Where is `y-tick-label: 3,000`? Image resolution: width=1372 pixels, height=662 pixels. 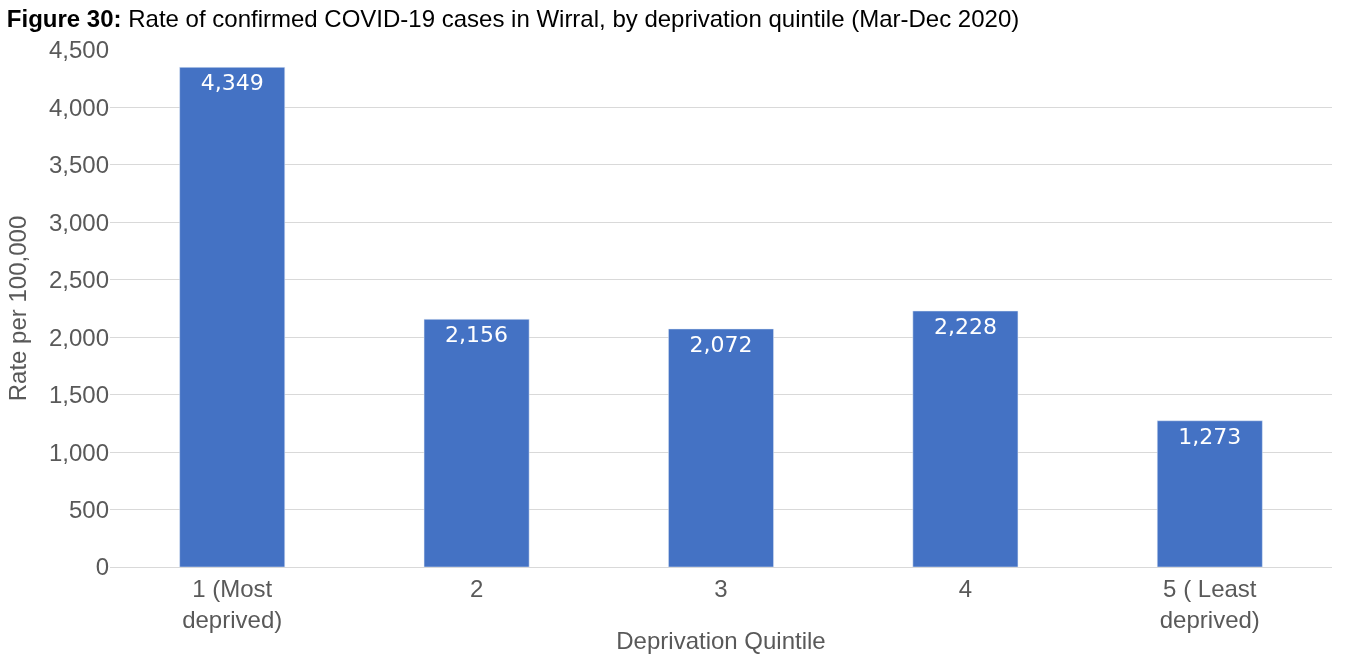
y-tick-label: 3,000 is located at coordinates (78, 222).